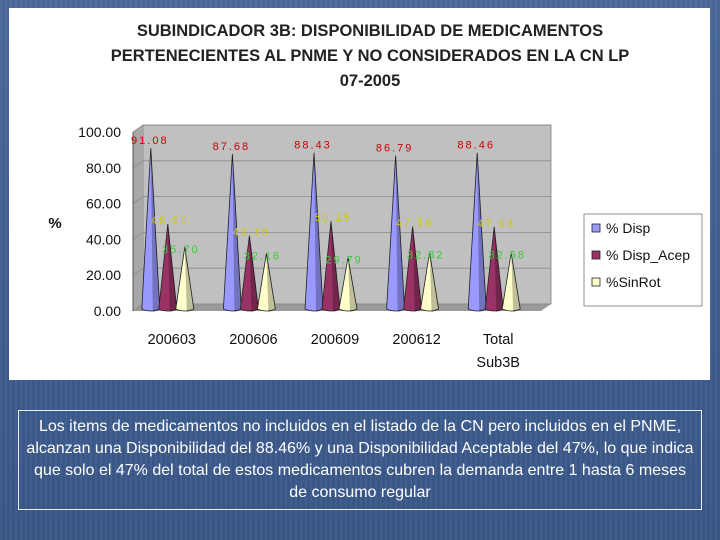 The width and height of the screenshot is (720, 540). I want to click on data-label: 32.82, so click(426, 255).